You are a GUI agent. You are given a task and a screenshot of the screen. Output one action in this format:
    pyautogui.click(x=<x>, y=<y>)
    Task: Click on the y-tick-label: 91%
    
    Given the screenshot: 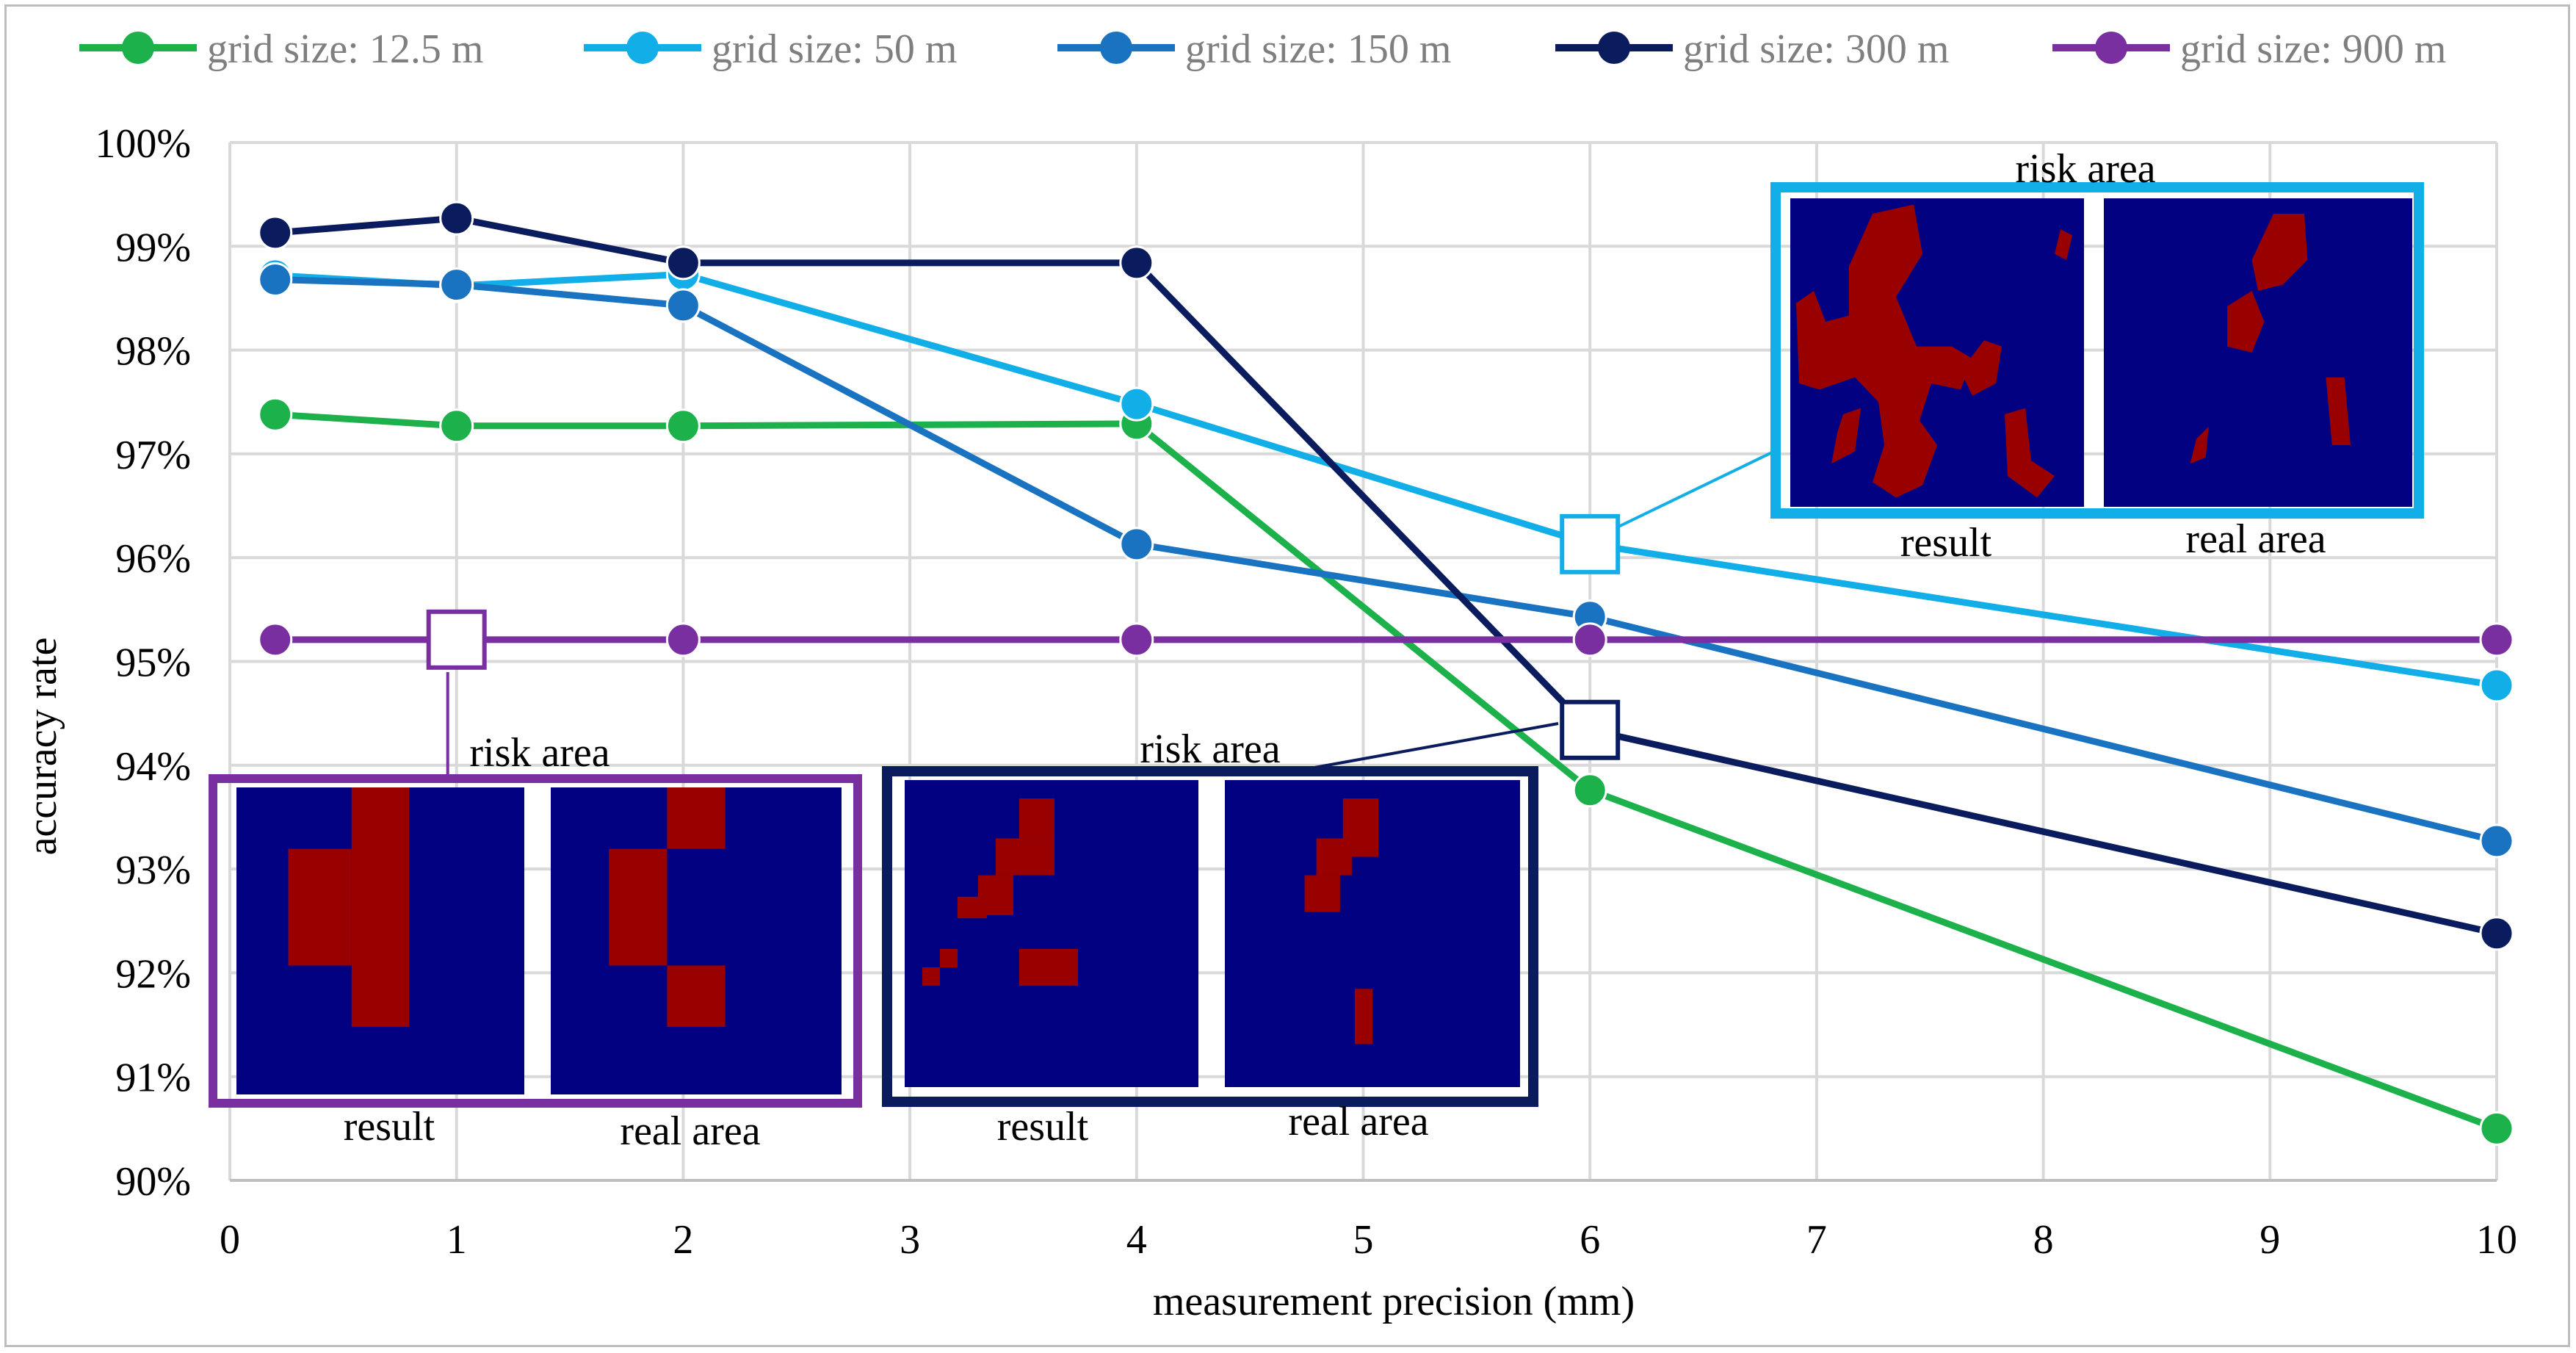 What is the action you would take?
    pyautogui.click(x=153, y=1078)
    